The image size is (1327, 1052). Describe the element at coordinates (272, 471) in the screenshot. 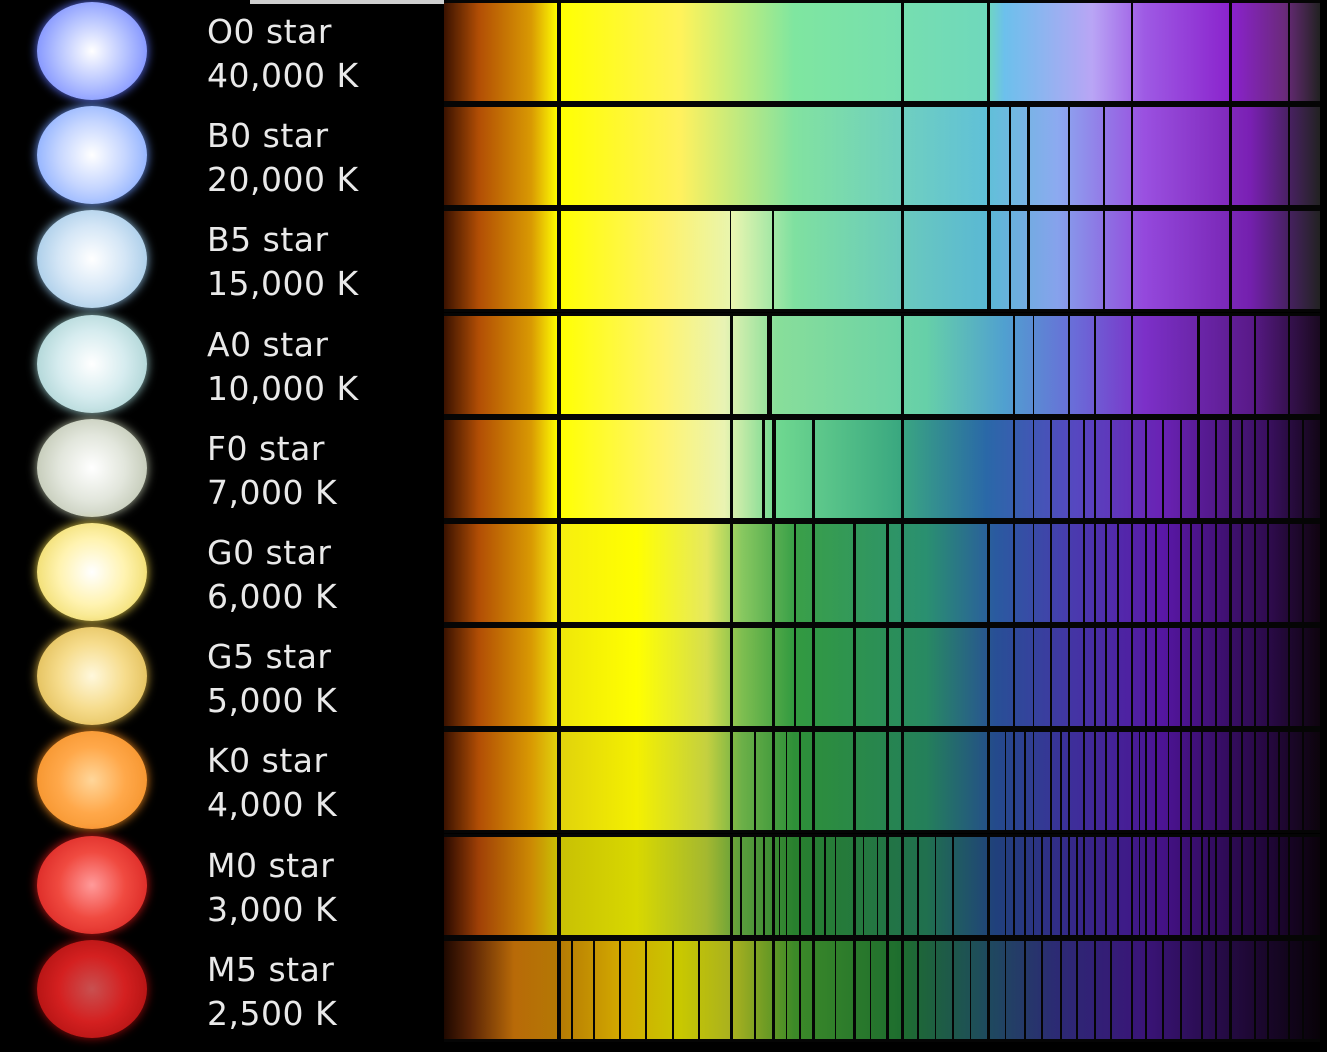

I see `star-label: F0 star 7,000 K` at that location.